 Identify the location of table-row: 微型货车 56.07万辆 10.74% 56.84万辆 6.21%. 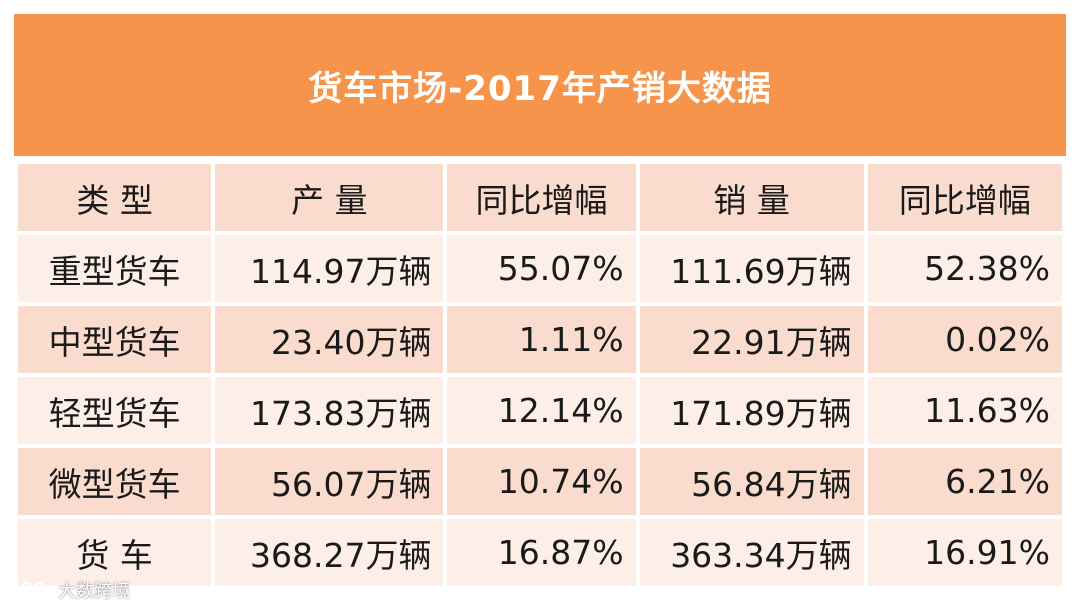
(540, 481).